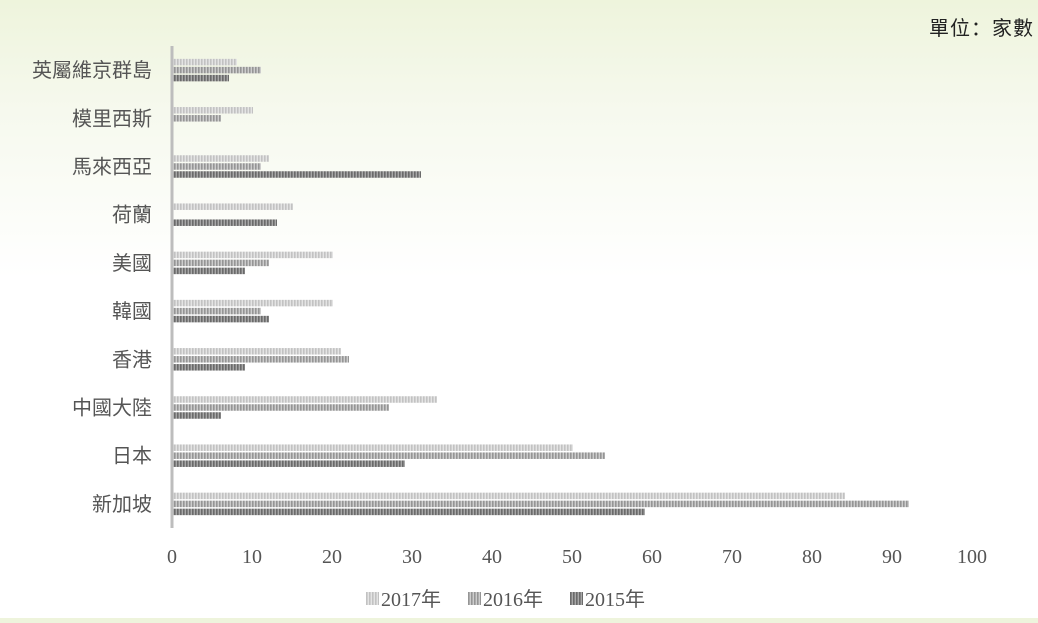 The height and width of the screenshot is (623, 1038). What do you see at coordinates (572, 557) in the screenshot?
I see `x-tick-label: 50` at bounding box center [572, 557].